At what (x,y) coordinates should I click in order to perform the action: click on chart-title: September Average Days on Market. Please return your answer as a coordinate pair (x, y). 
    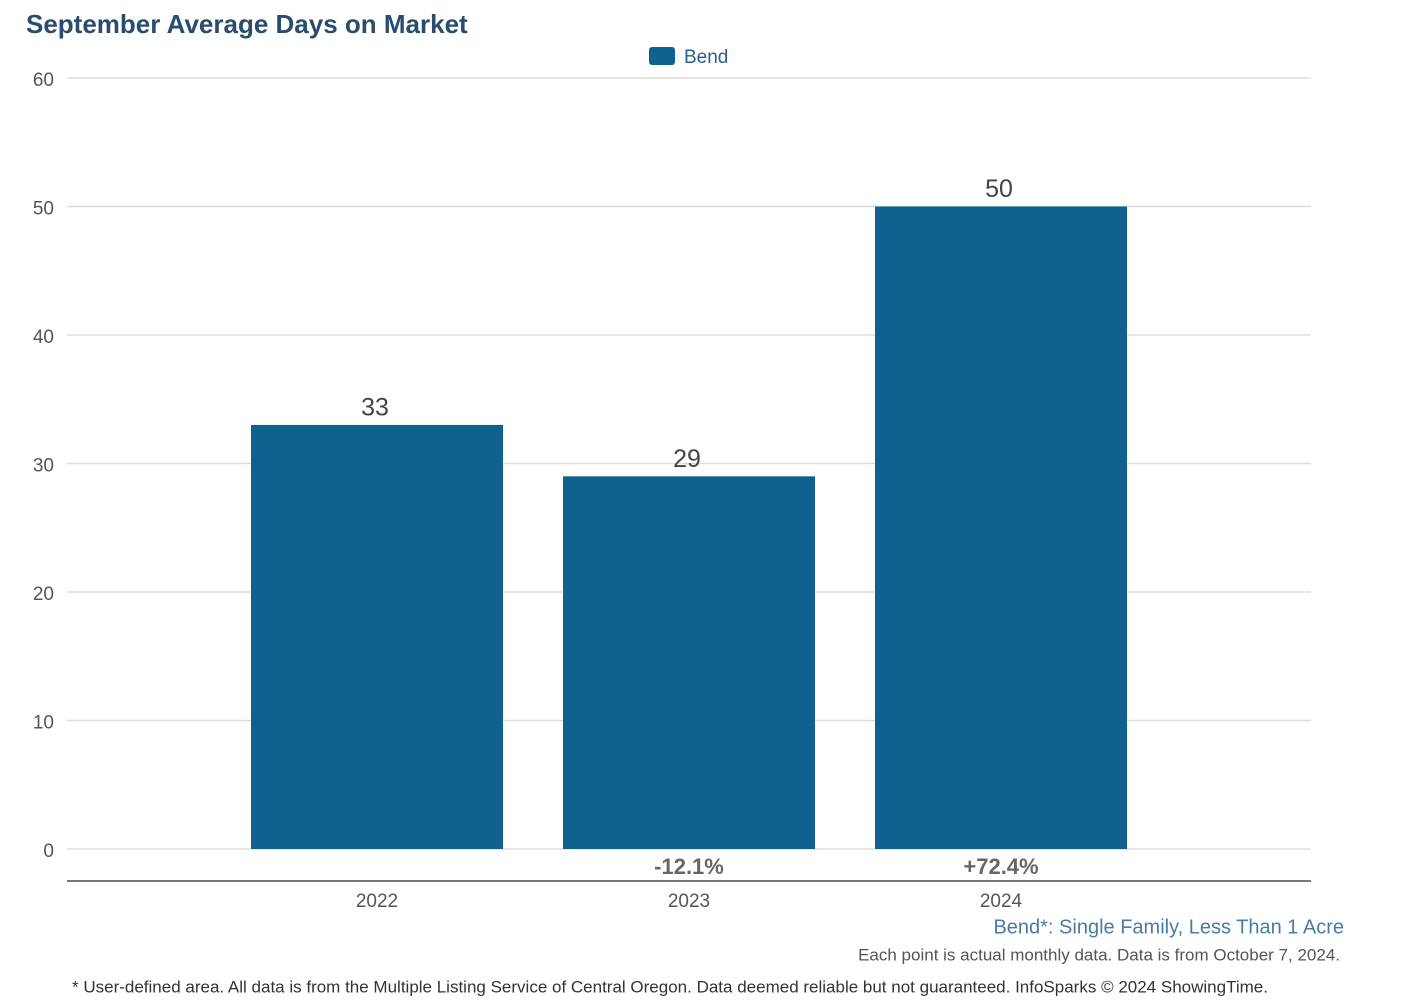
    Looking at the image, I should click on (247, 24).